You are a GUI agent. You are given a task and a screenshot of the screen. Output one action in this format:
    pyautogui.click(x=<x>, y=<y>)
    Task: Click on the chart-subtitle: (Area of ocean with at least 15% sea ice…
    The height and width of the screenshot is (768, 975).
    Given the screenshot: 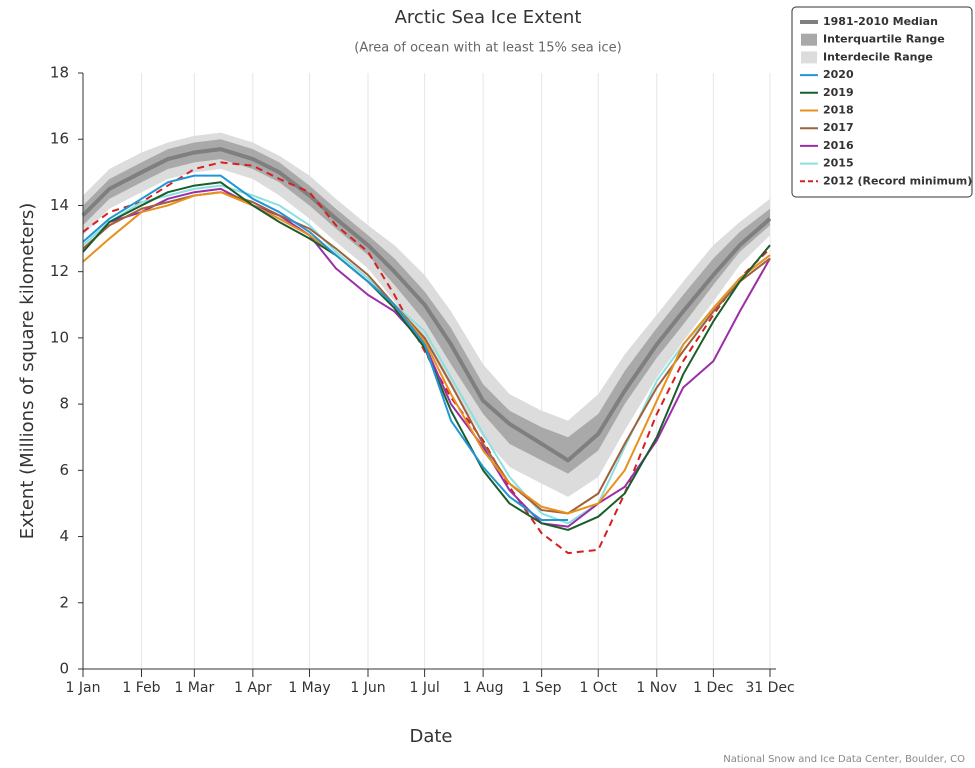 What is the action you would take?
    pyautogui.click(x=487, y=48)
    